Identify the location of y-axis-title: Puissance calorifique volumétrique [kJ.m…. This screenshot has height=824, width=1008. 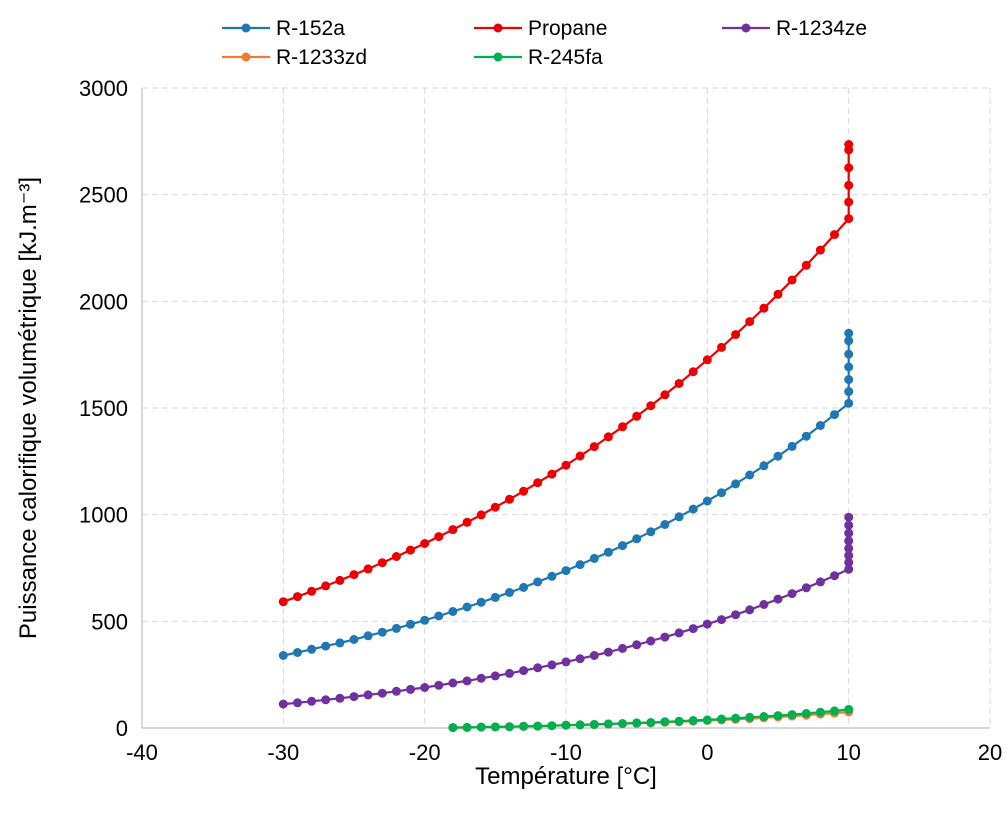
(28, 408).